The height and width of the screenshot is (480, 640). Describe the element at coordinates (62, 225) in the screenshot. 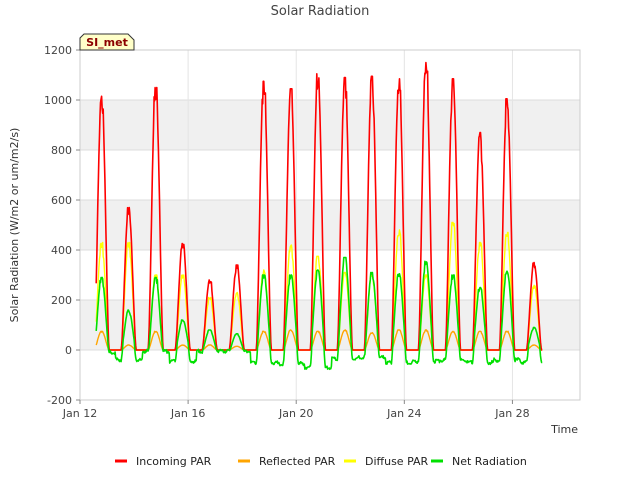

I see `y-axis-ticks: -200 0 200 400 600 800 1000 1200` at that location.